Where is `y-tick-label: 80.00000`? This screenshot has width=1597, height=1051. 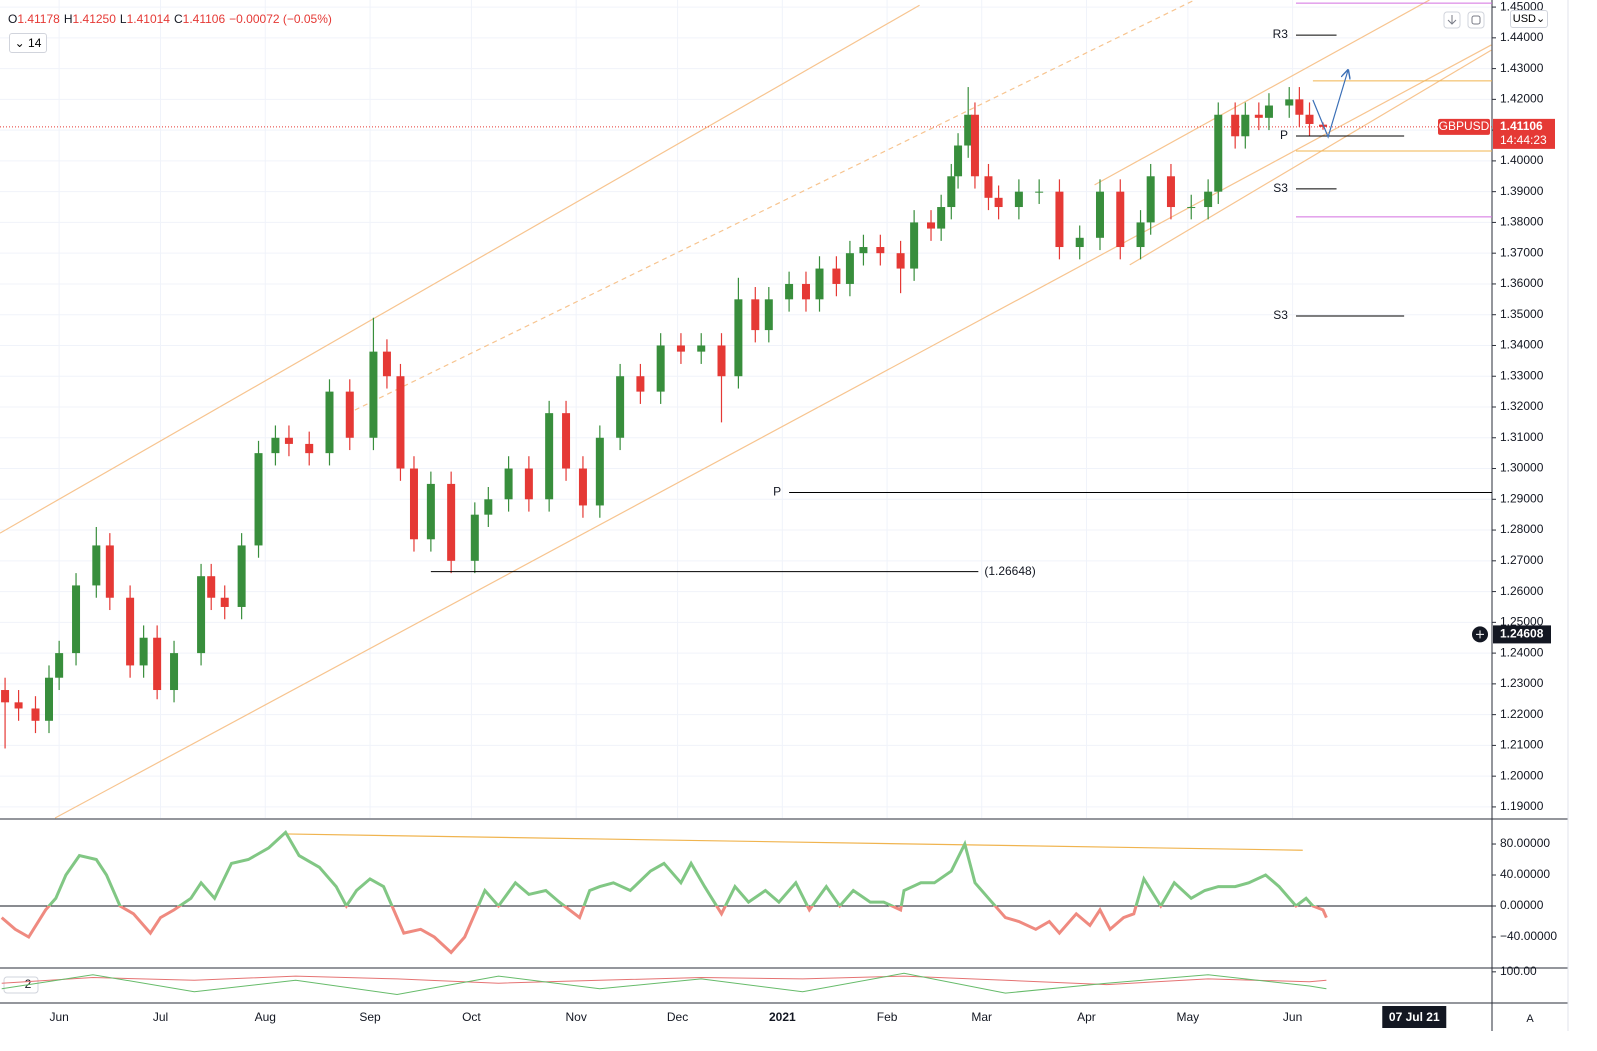 y-tick-label: 80.00000 is located at coordinates (1525, 843).